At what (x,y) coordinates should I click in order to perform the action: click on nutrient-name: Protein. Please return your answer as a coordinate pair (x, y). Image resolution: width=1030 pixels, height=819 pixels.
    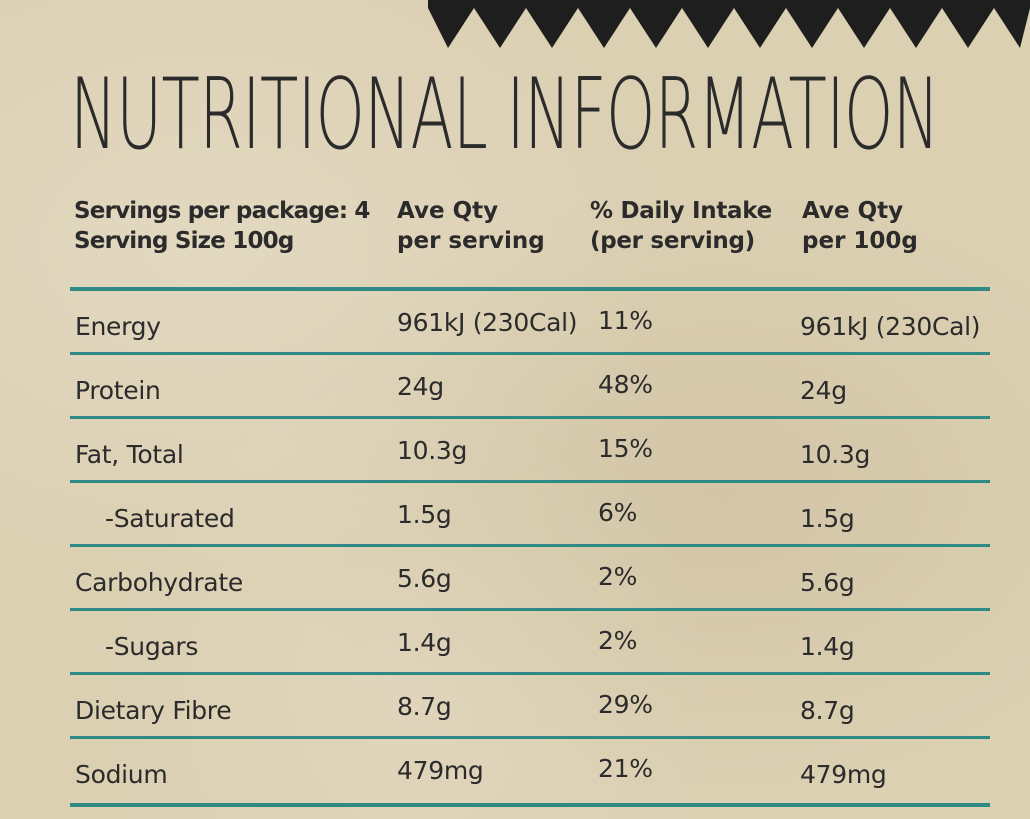
    Looking at the image, I should click on (118, 390).